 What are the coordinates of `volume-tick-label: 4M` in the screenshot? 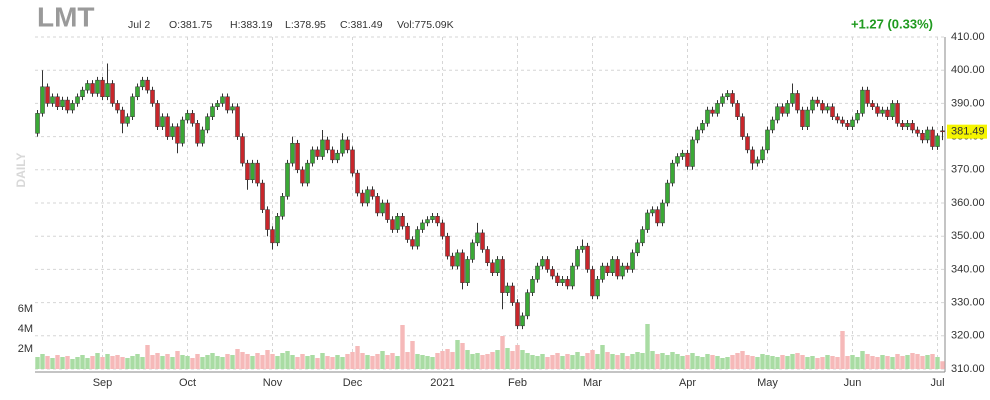 It's located at (25, 329).